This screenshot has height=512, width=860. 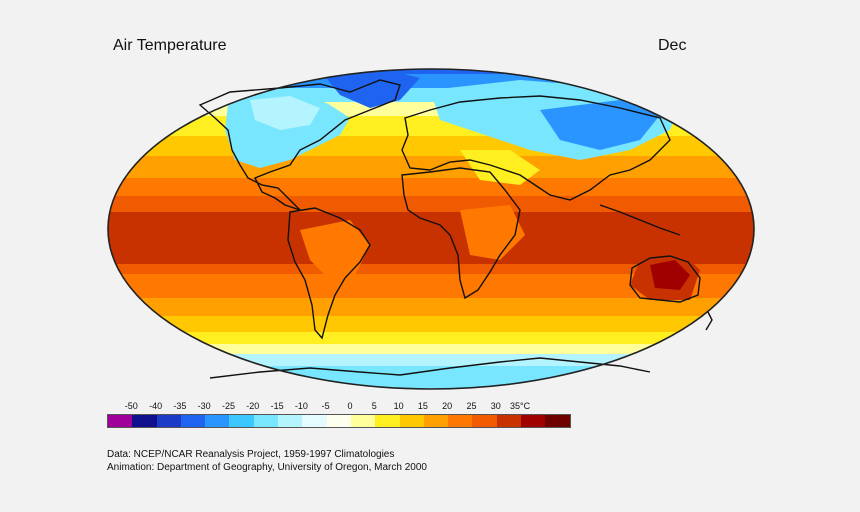 I want to click on legend-label: 5, so click(x=374, y=406).